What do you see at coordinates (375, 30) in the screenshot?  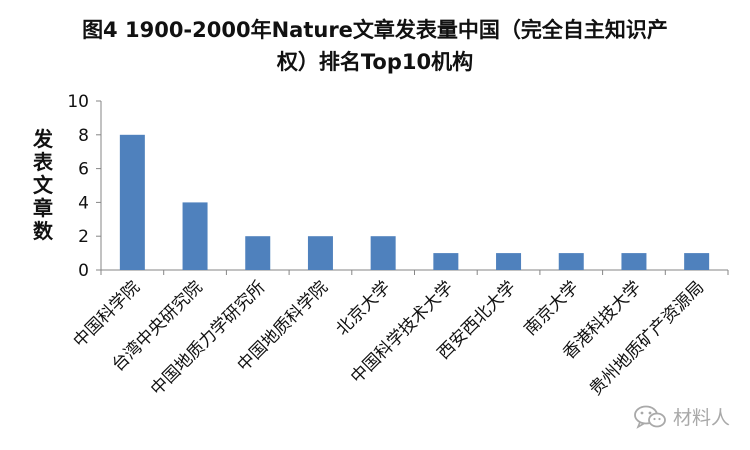 I see `chart-title-line1: 图4 1900-2000年Nature文章发表量中国（完全自主知识产` at bounding box center [375, 30].